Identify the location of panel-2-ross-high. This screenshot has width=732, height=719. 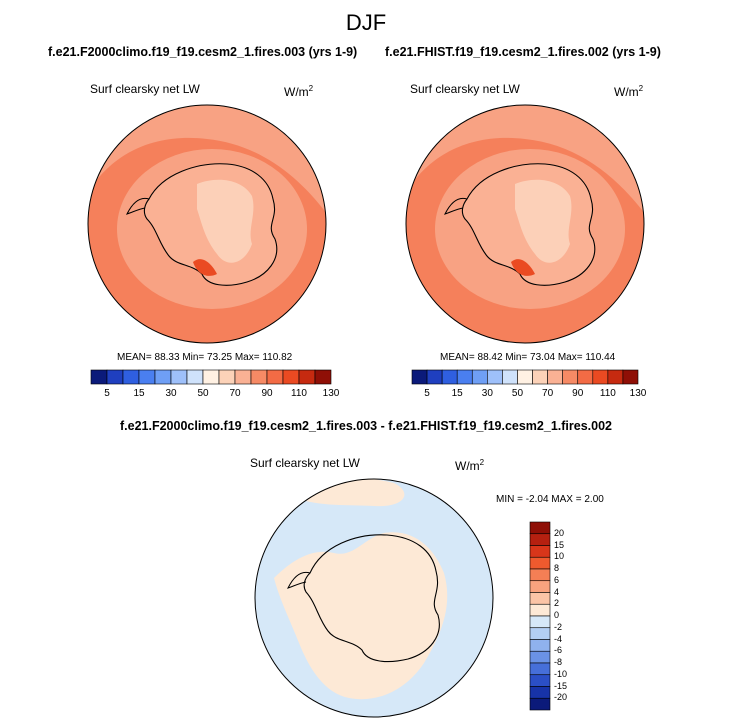
(523, 267).